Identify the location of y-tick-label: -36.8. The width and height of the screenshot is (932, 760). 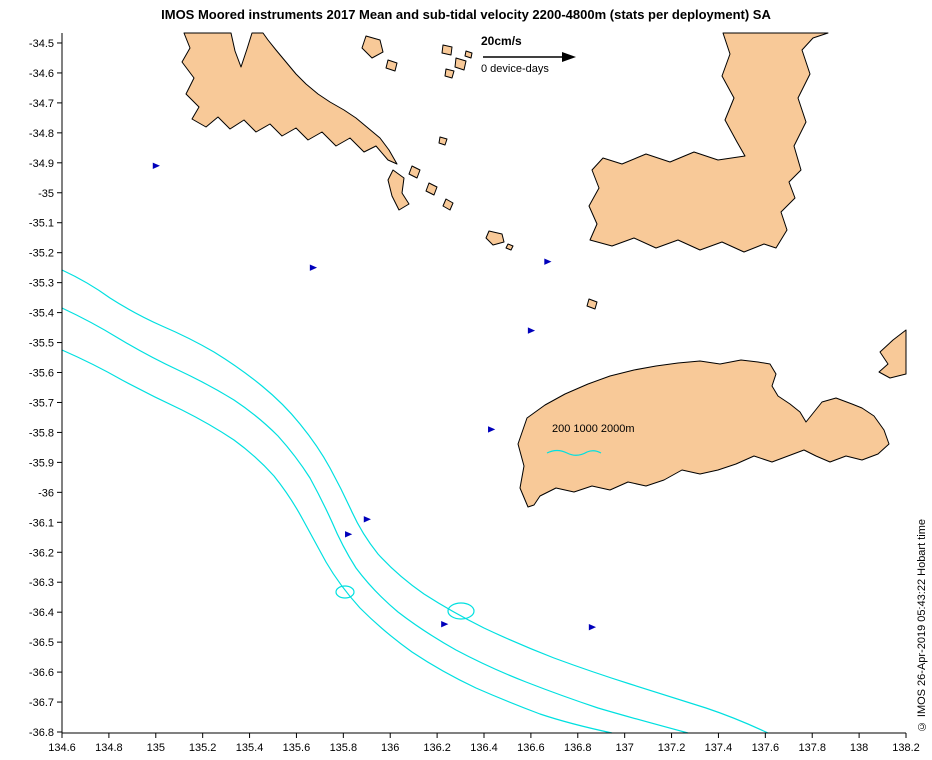
(41, 733).